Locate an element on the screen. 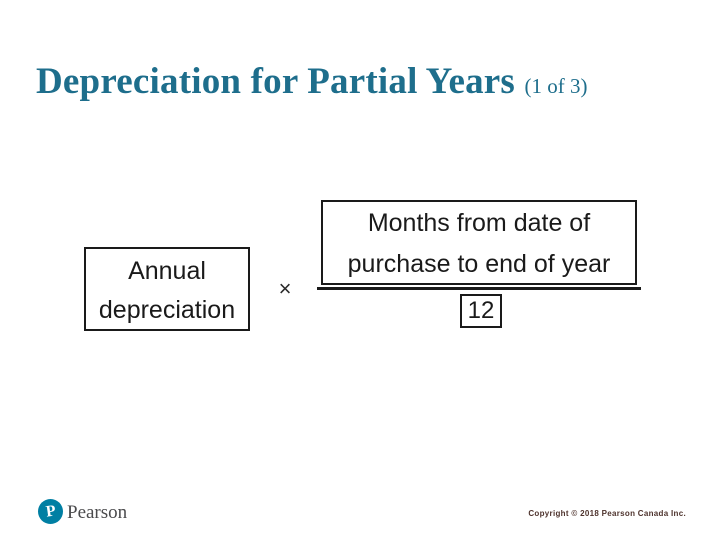 The width and height of the screenshot is (720, 540). annual-depreciation-line1: Annual is located at coordinates (167, 271).